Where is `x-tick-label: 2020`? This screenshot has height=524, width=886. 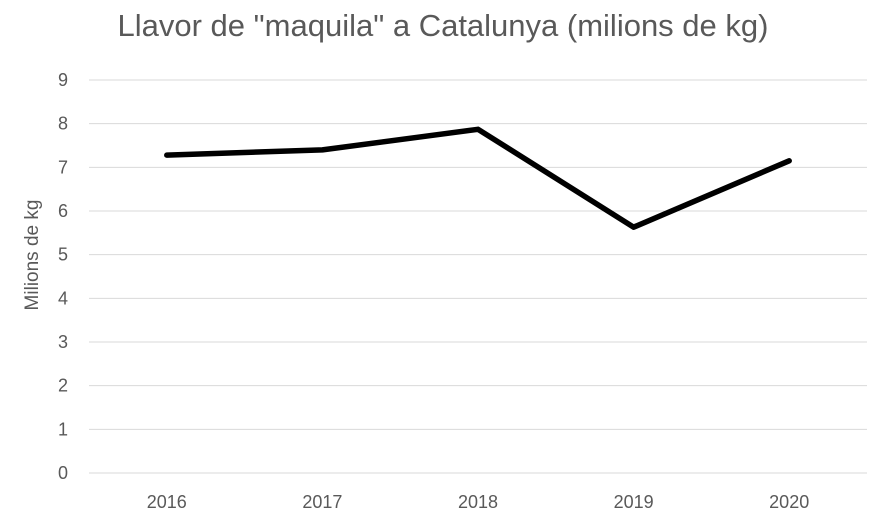
x-tick-label: 2020 is located at coordinates (789, 502).